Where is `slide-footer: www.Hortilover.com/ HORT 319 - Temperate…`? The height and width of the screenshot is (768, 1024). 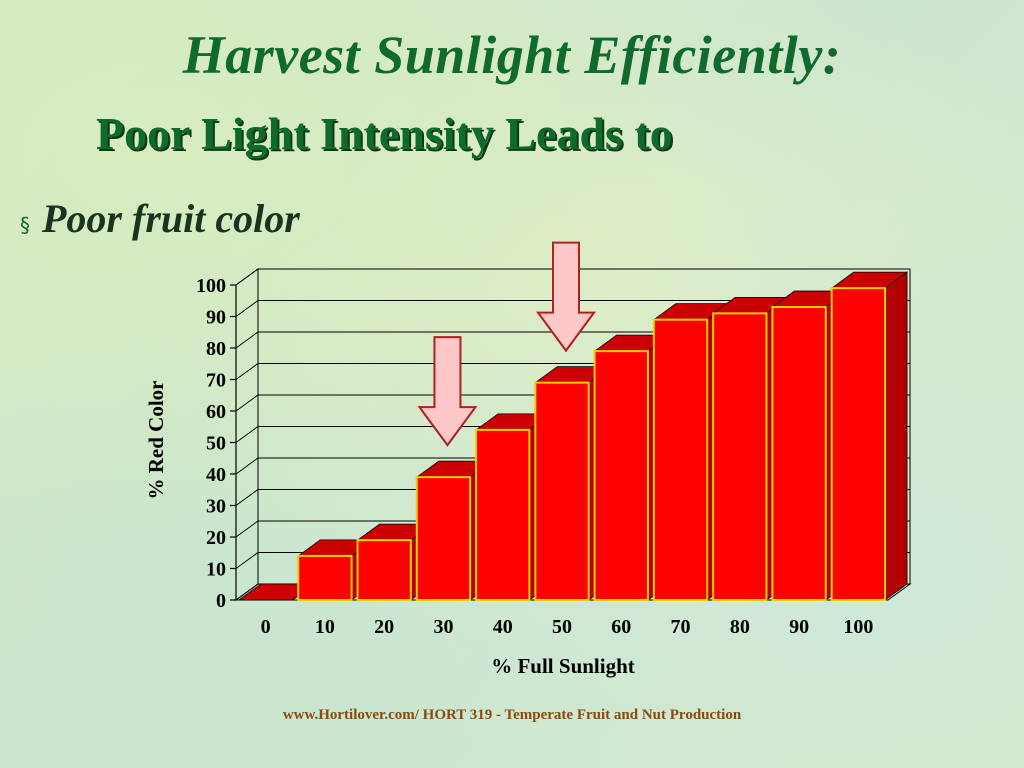 slide-footer: www.Hortilover.com/ HORT 319 - Temperate… is located at coordinates (512, 715).